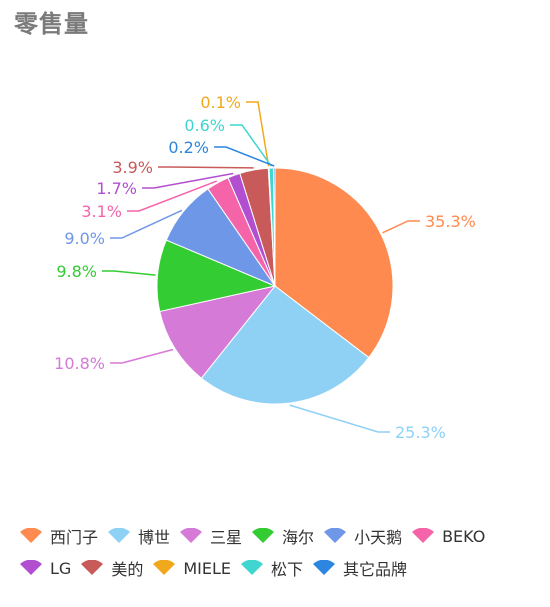  I want to click on slice-label-1: 25.3%, so click(420, 432).